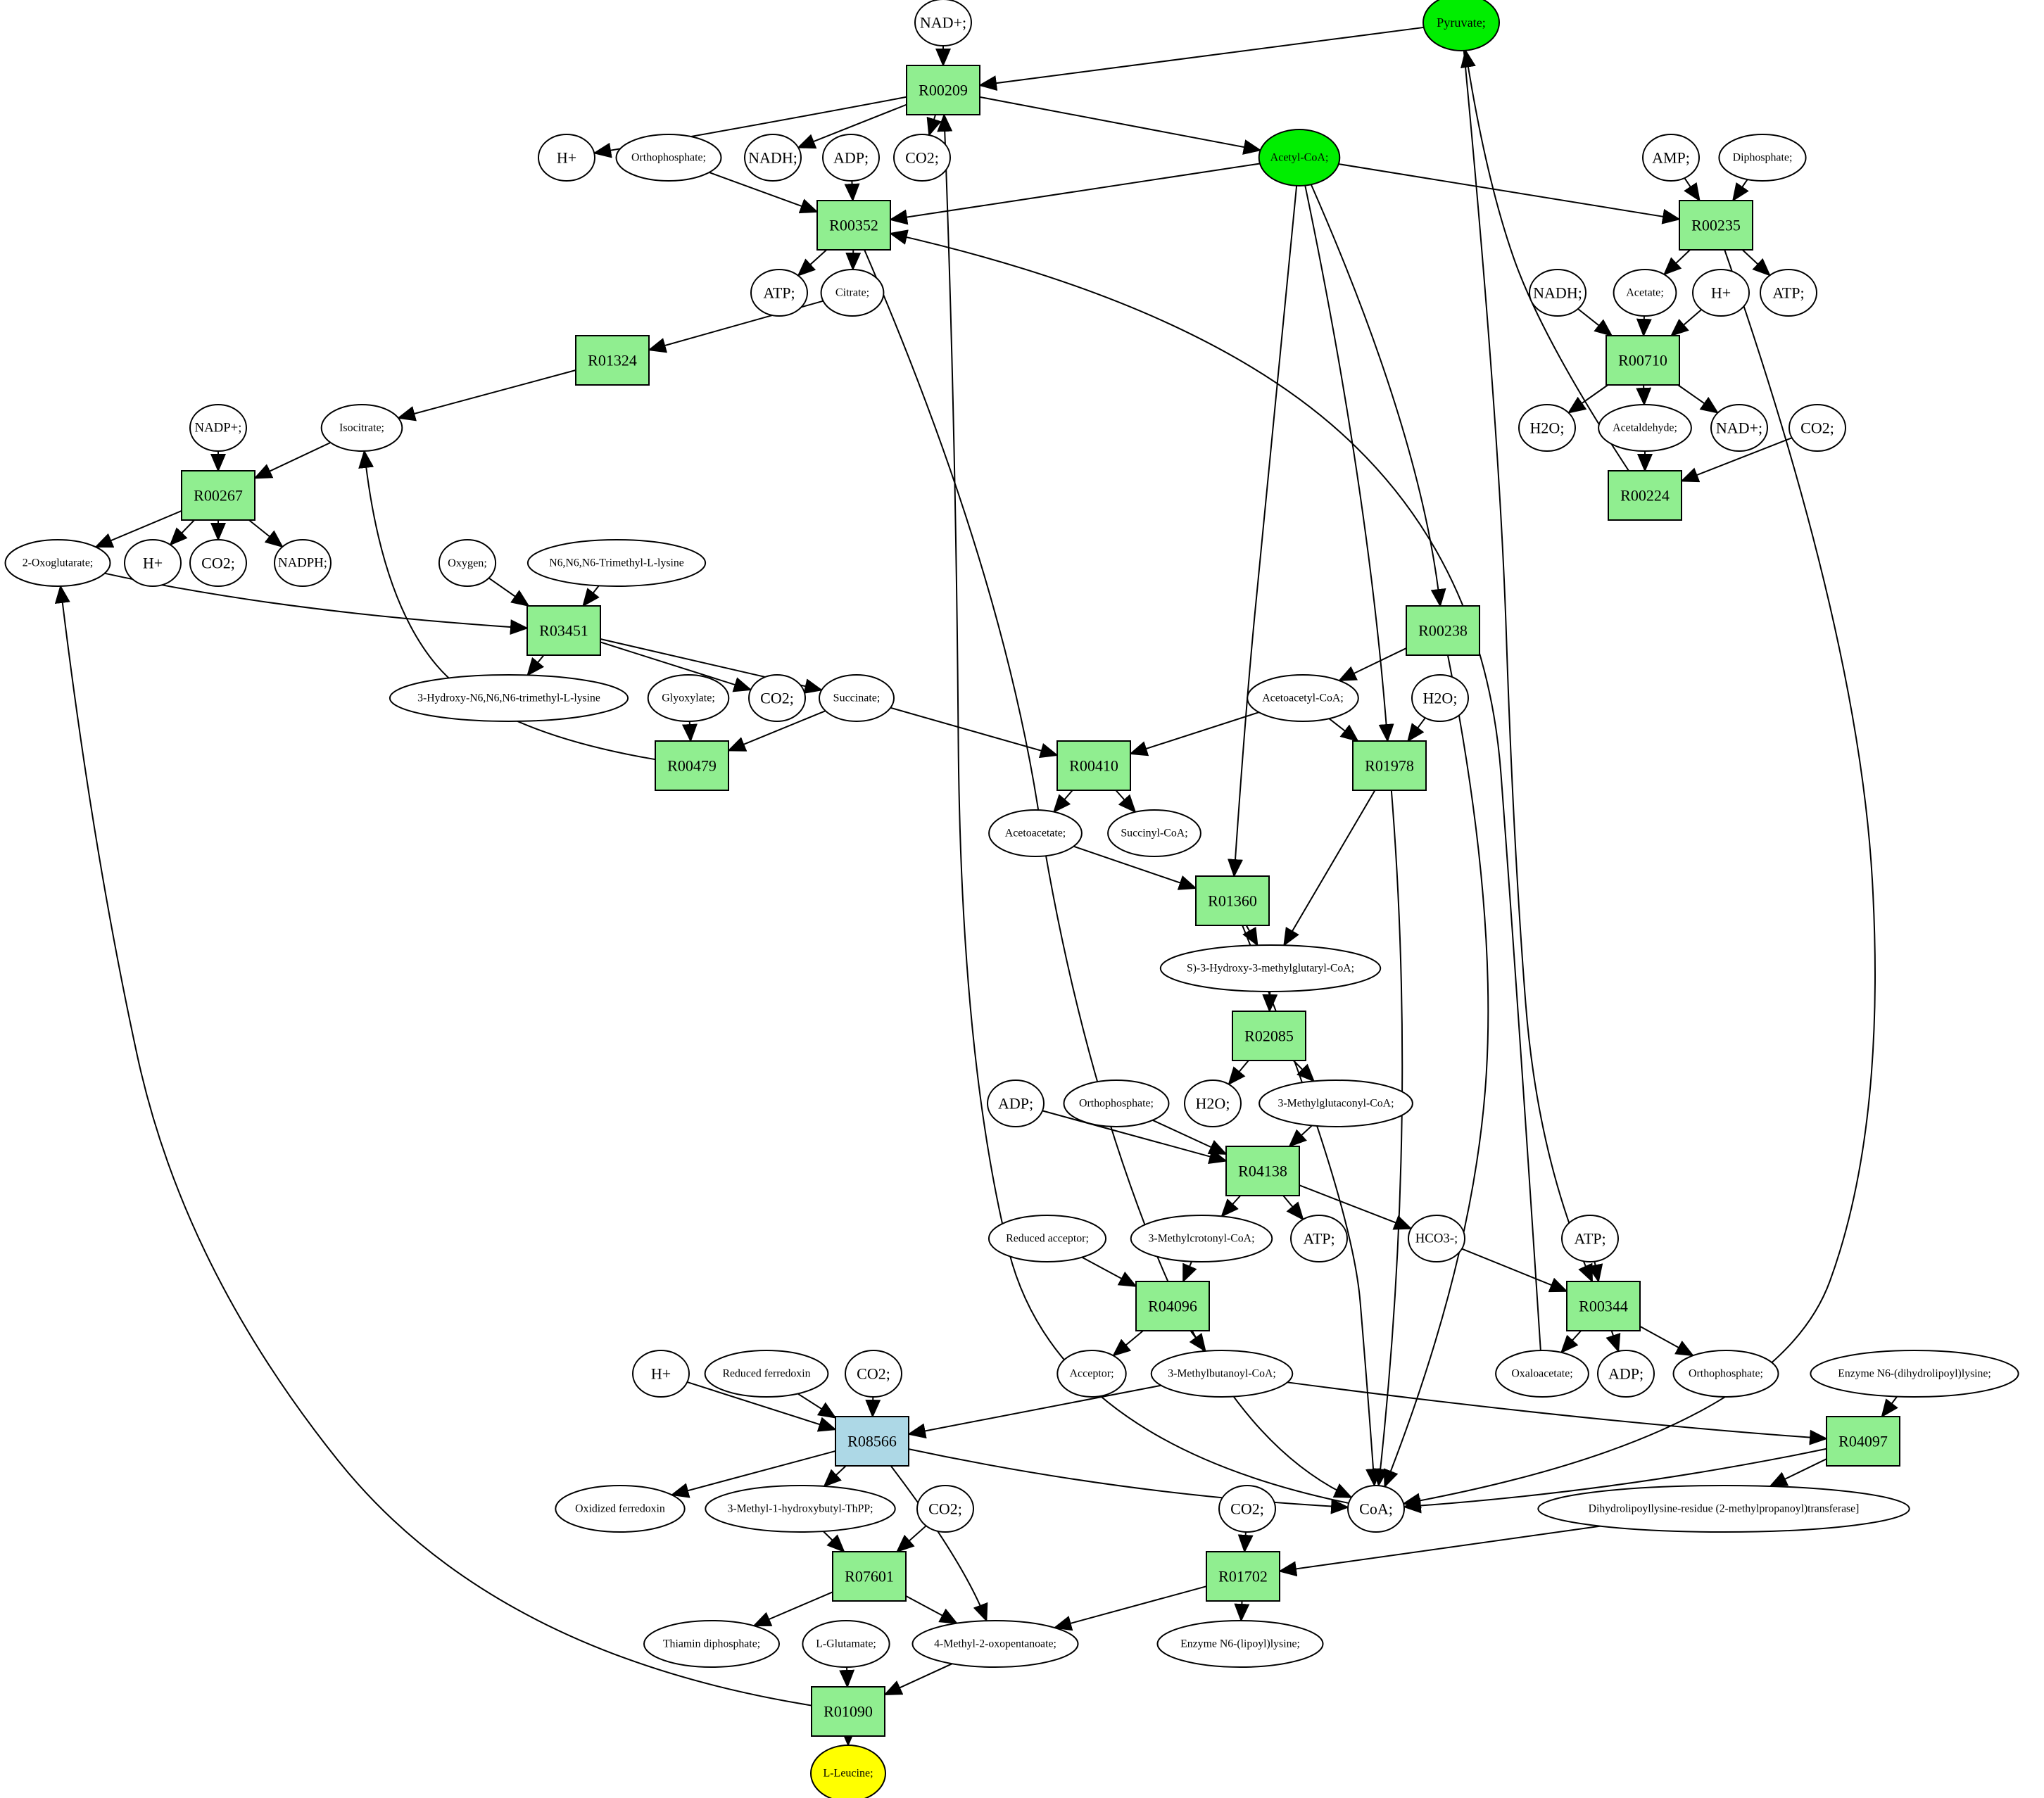  I want to click on metabolite-node-atp_4: ATP;, so click(1590, 1238).